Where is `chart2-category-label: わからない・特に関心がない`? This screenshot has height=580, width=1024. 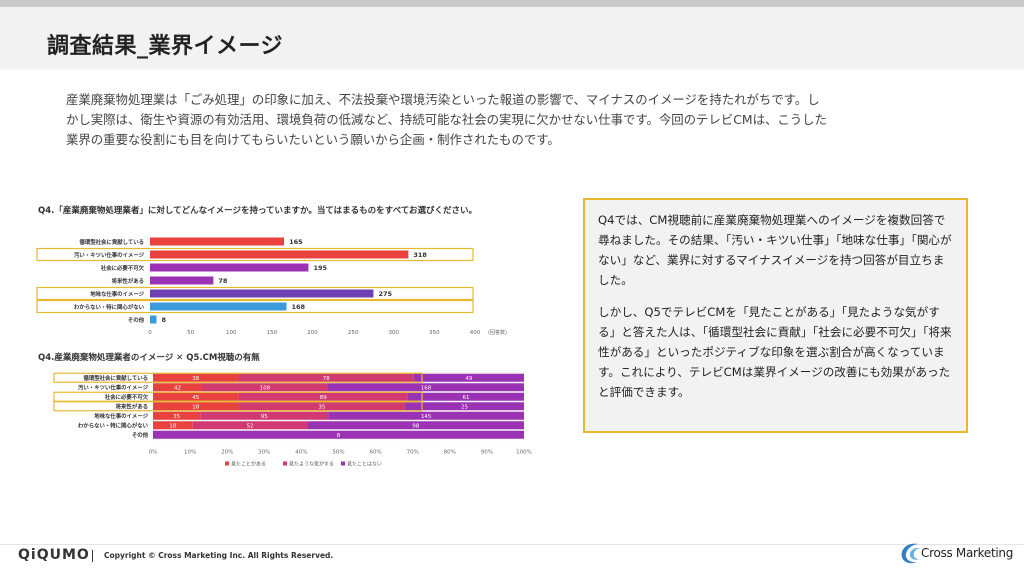
chart2-category-label: わからない・特に関心がない is located at coordinates (113, 425).